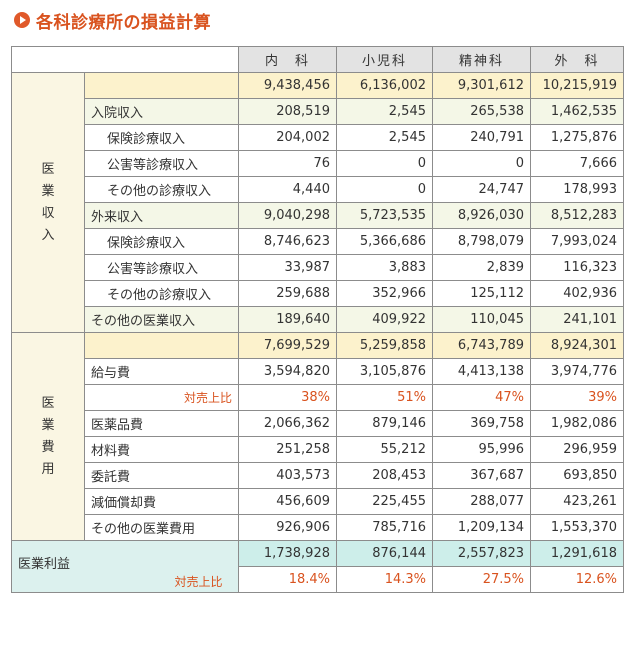  I want to click on value-cell: 259,688, so click(287, 293).